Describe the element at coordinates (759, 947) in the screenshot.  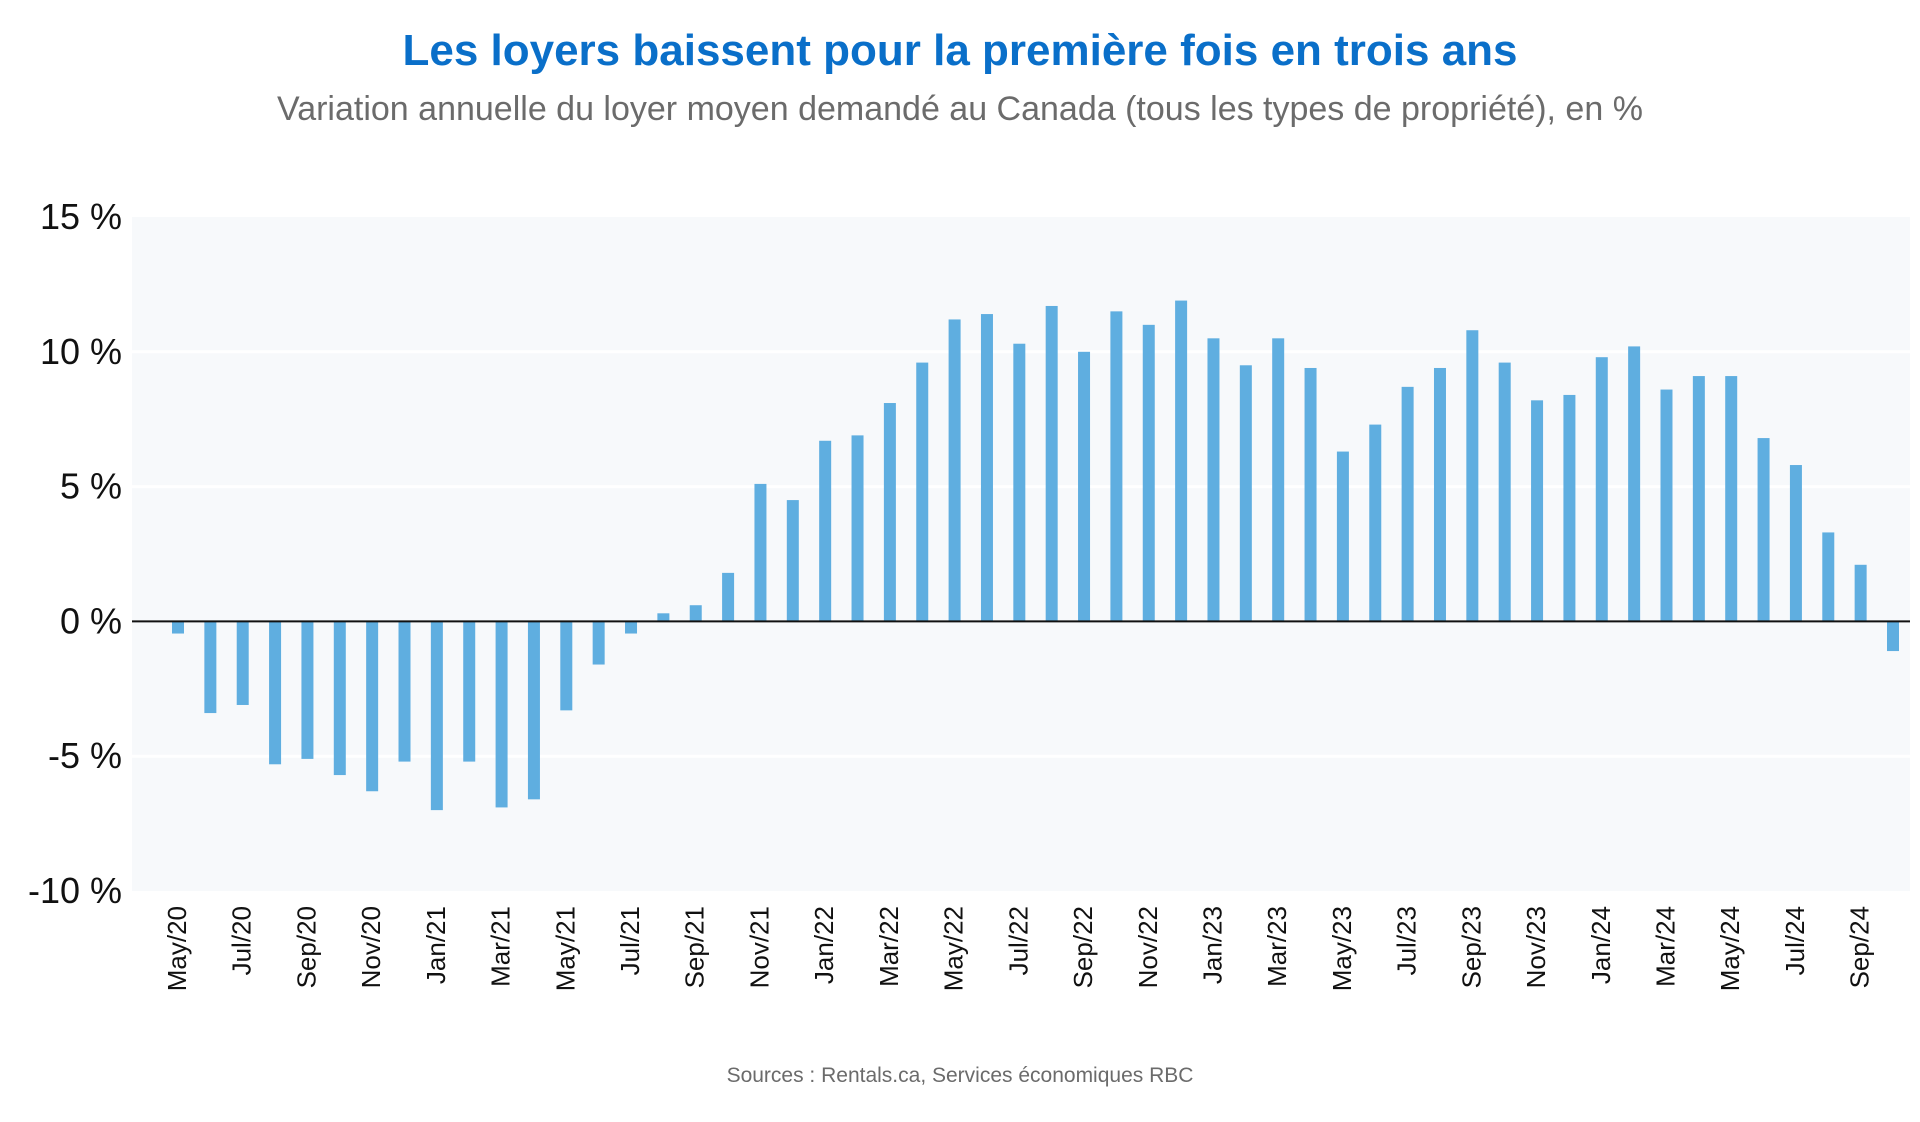
I see `x-tick-label: Nov/21` at that location.